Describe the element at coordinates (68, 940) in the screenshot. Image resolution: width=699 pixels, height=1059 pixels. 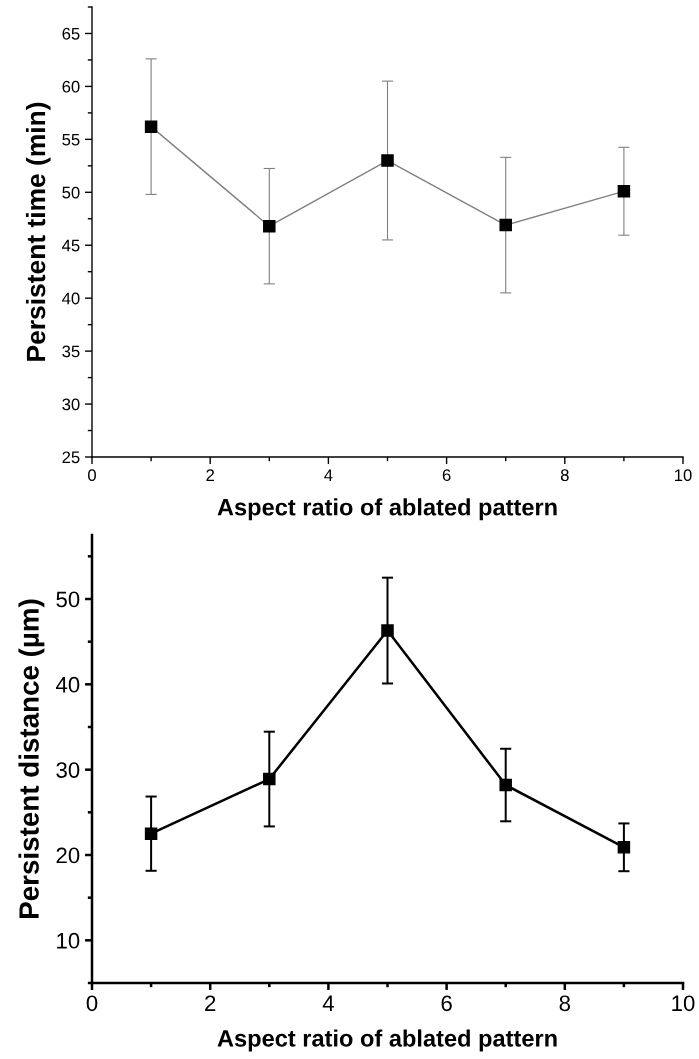
I see `y-tick-label: 10` at that location.